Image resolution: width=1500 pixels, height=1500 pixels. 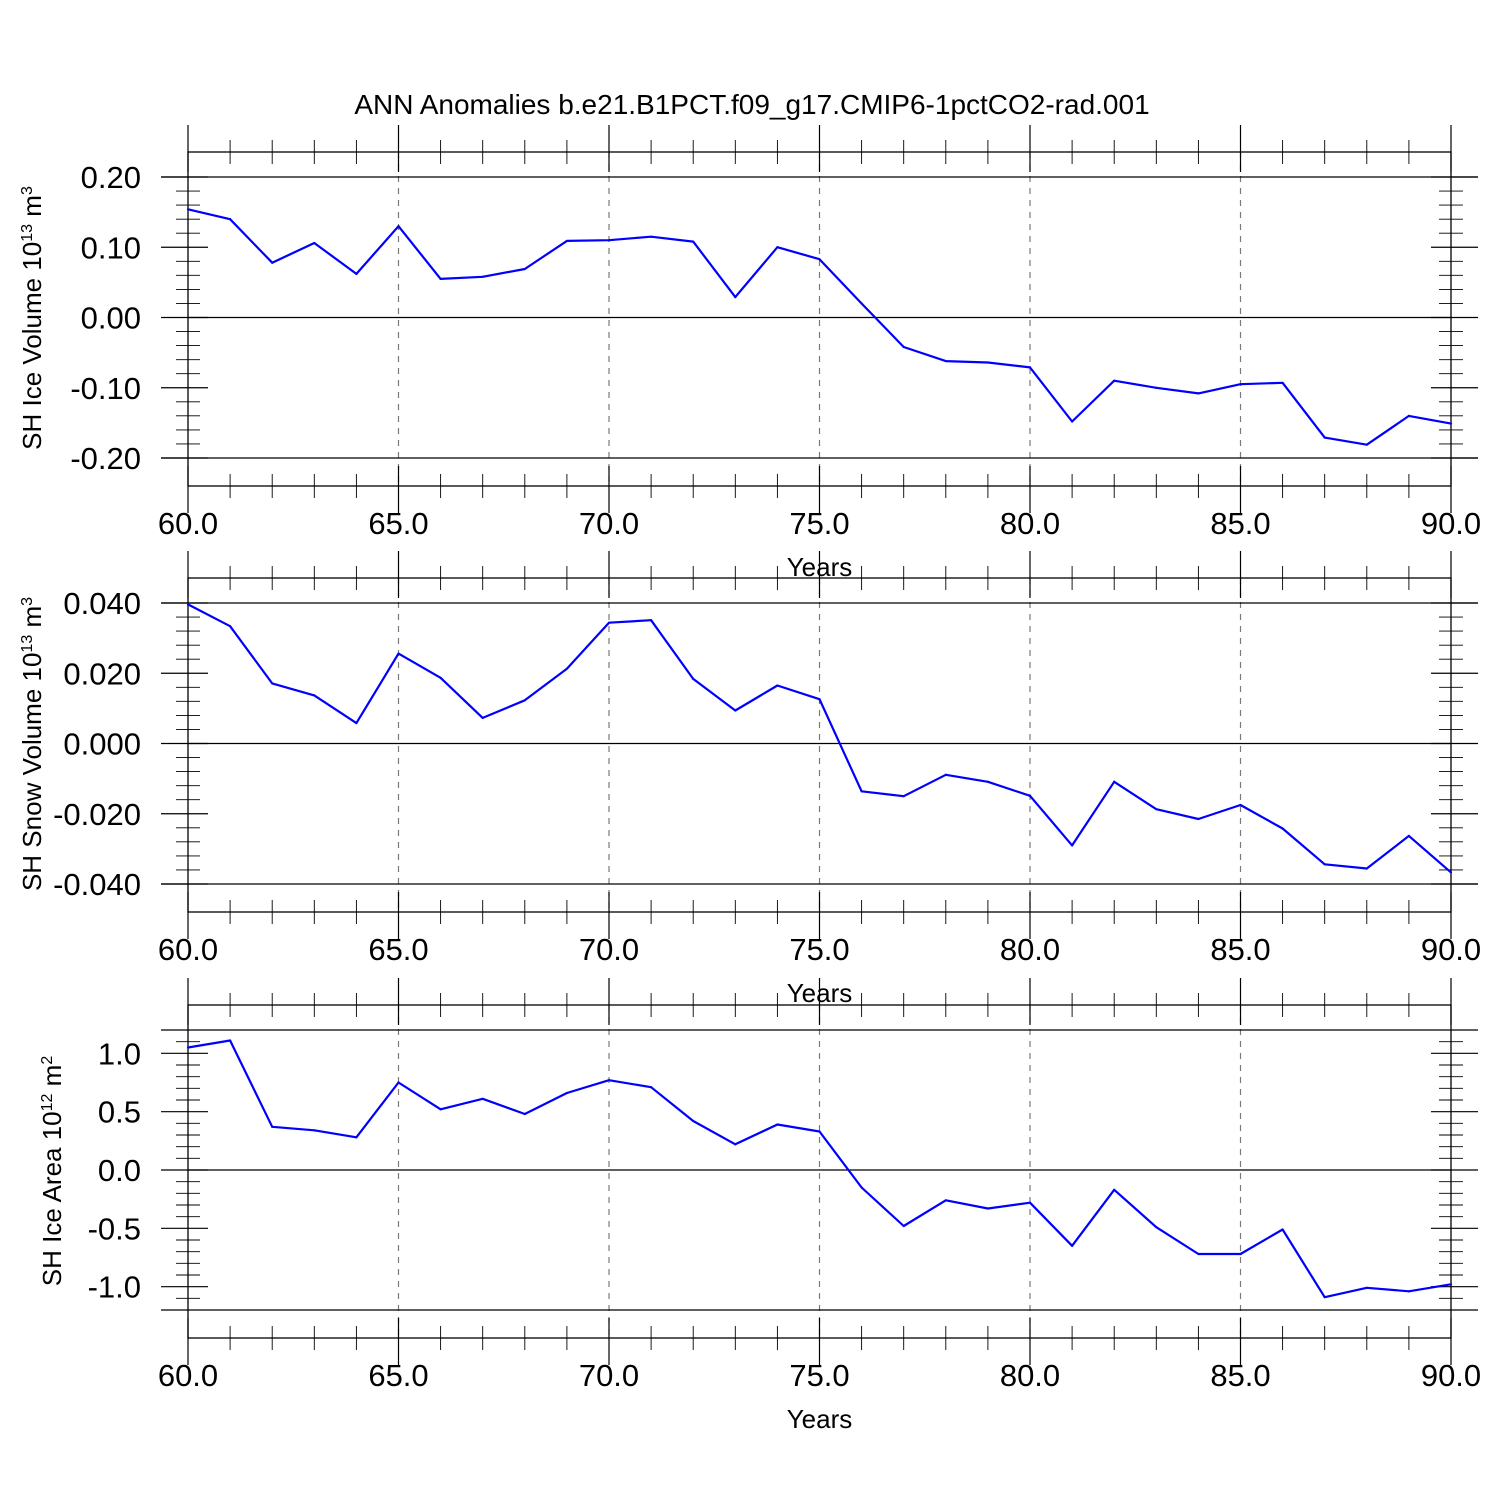 I want to click on y-tick-label: 0.5, so click(x=119, y=1112).